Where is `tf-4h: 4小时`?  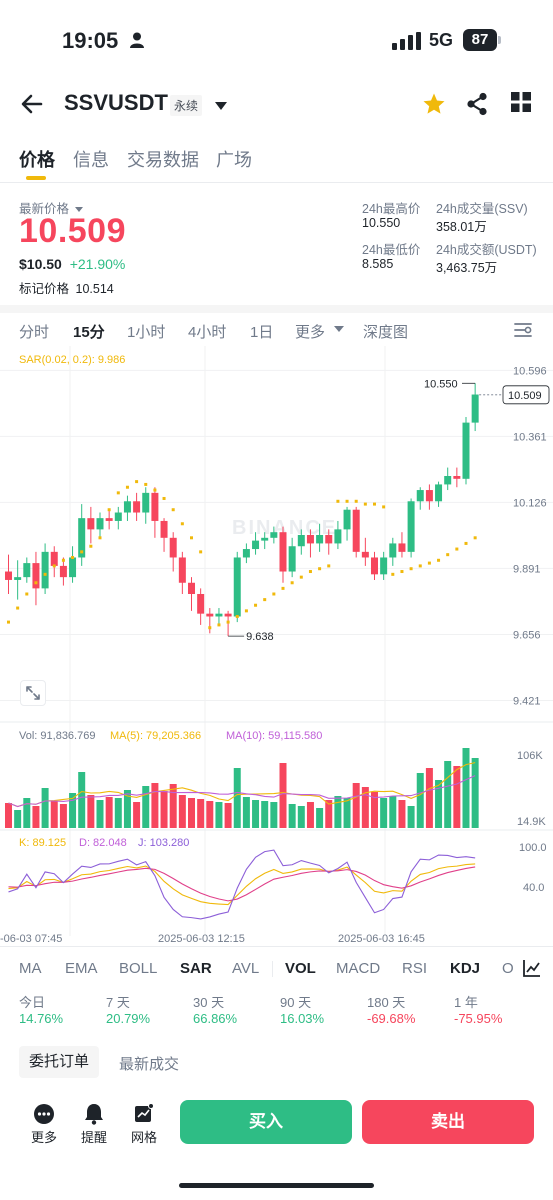
tf-4h: 4小时 is located at coordinates (207, 332).